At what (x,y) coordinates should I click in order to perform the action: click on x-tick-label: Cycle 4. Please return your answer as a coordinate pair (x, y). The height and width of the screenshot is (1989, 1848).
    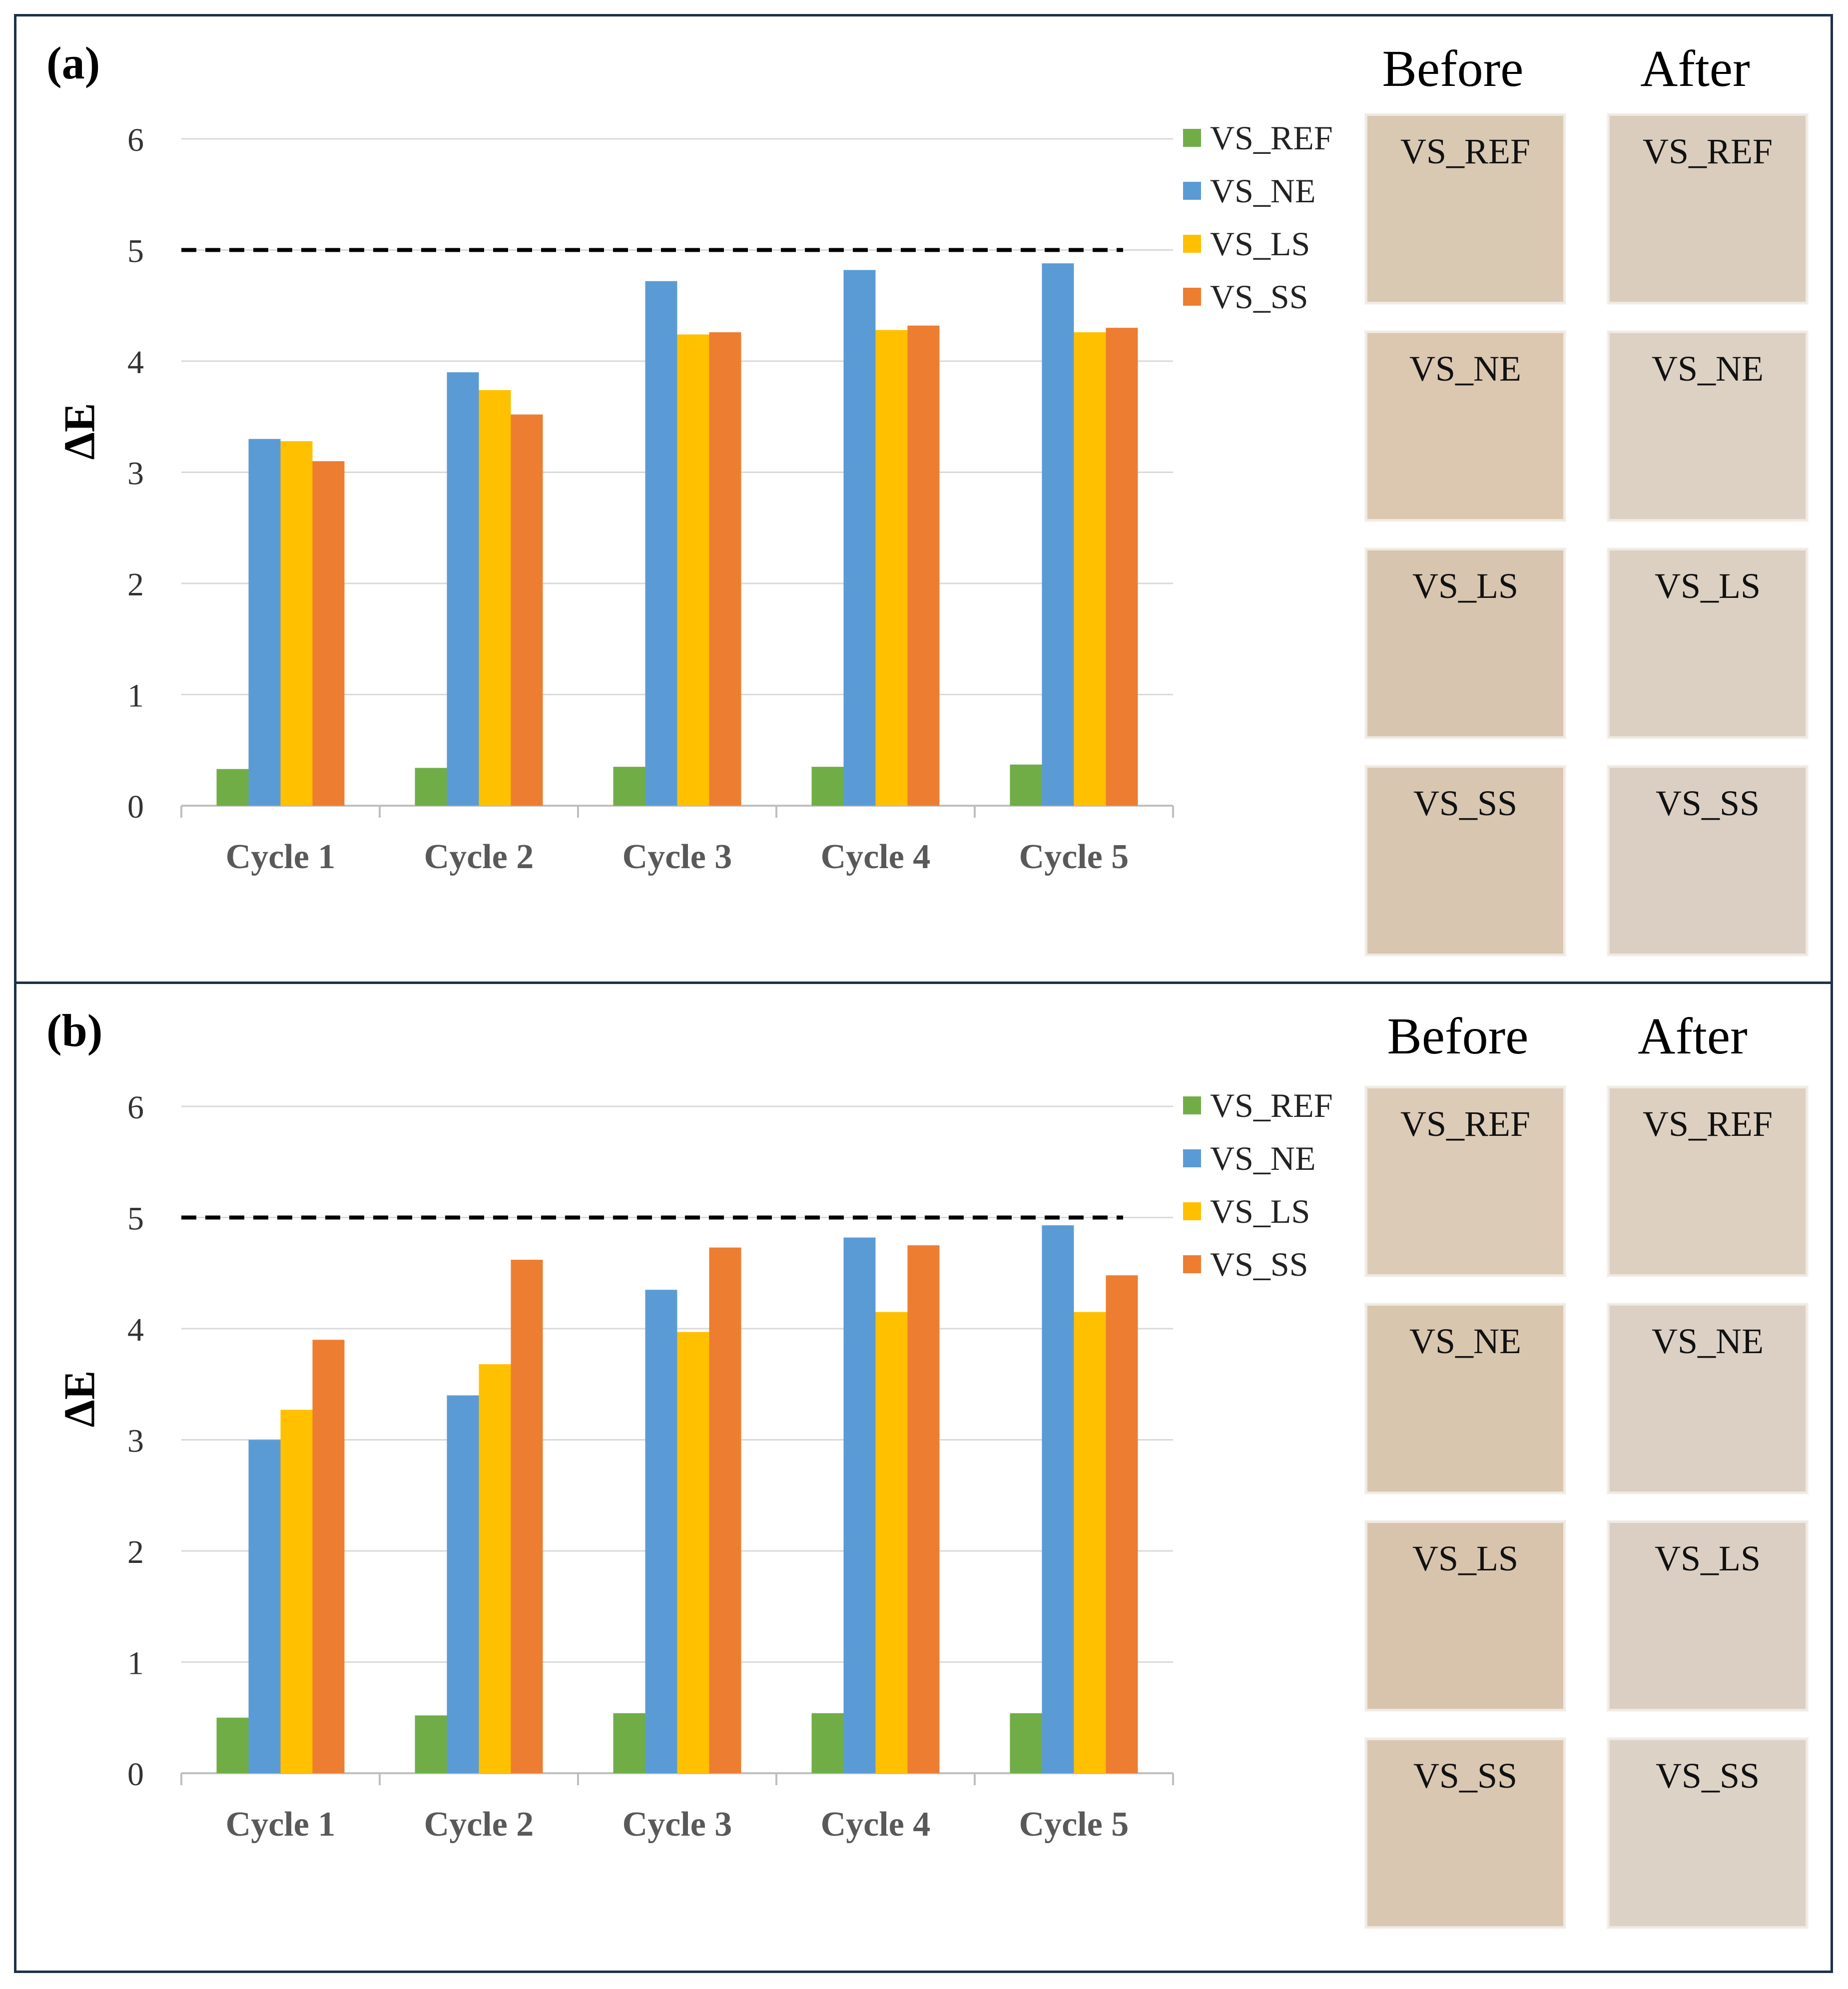
    Looking at the image, I should click on (876, 857).